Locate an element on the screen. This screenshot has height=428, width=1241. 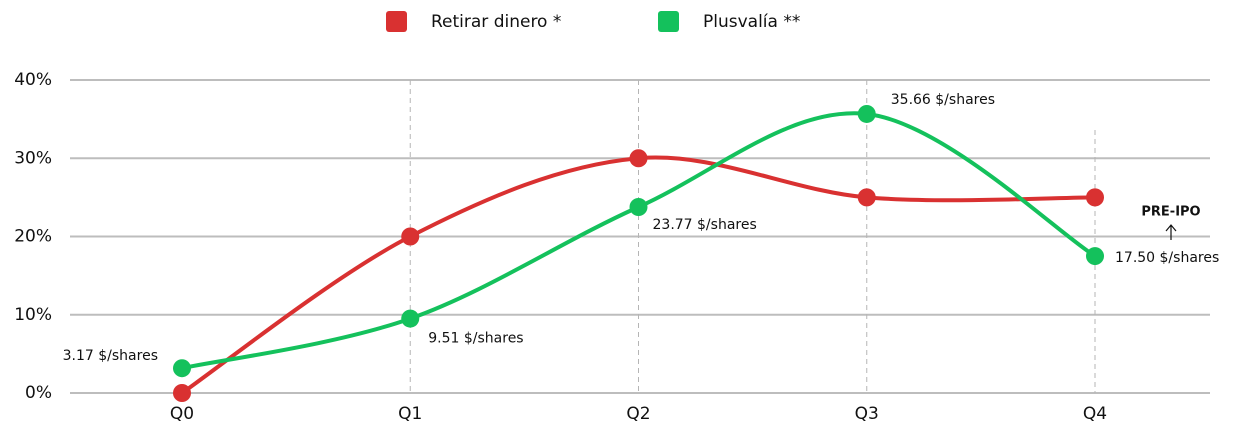
x-tick-label: Q4 is located at coordinates (1095, 414).